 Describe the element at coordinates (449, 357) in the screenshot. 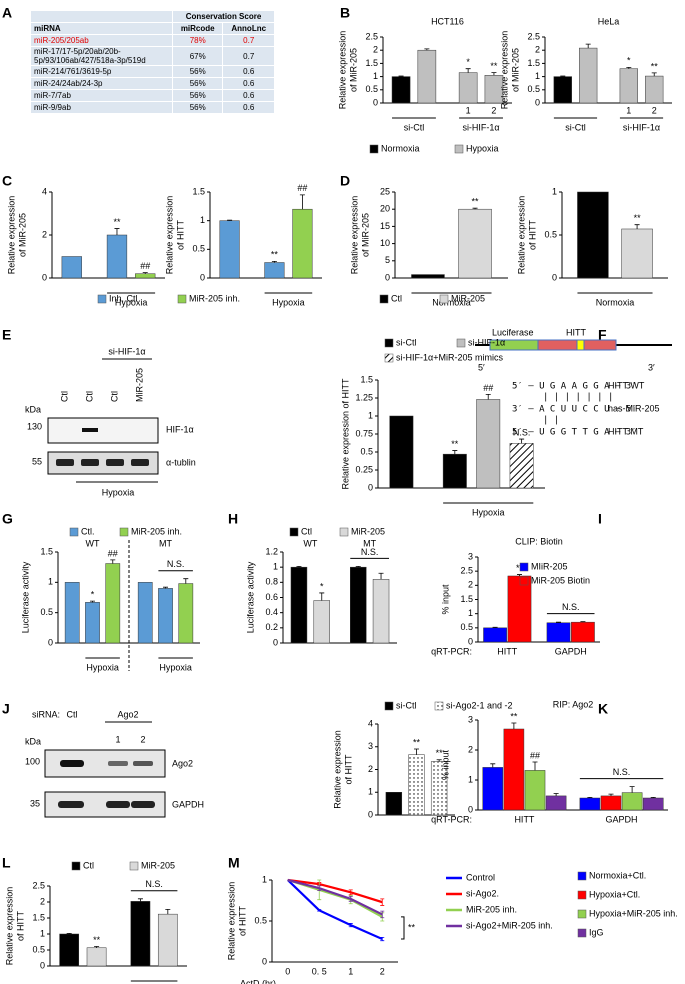

I see `legend-label: si-HIF-1α+MiR-205 mimics` at that location.